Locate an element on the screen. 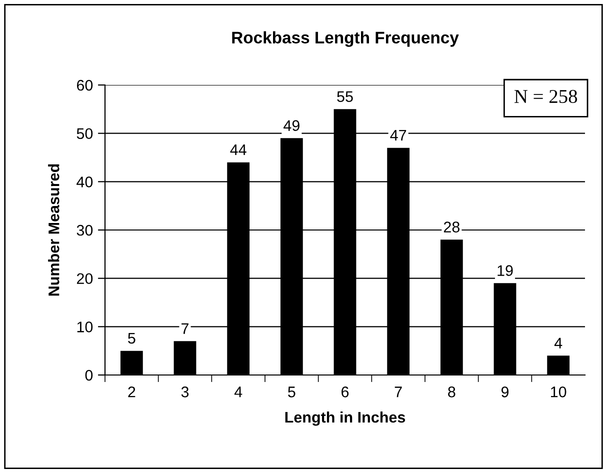 The image size is (607, 473). x-tick-label: 3 is located at coordinates (185, 392).